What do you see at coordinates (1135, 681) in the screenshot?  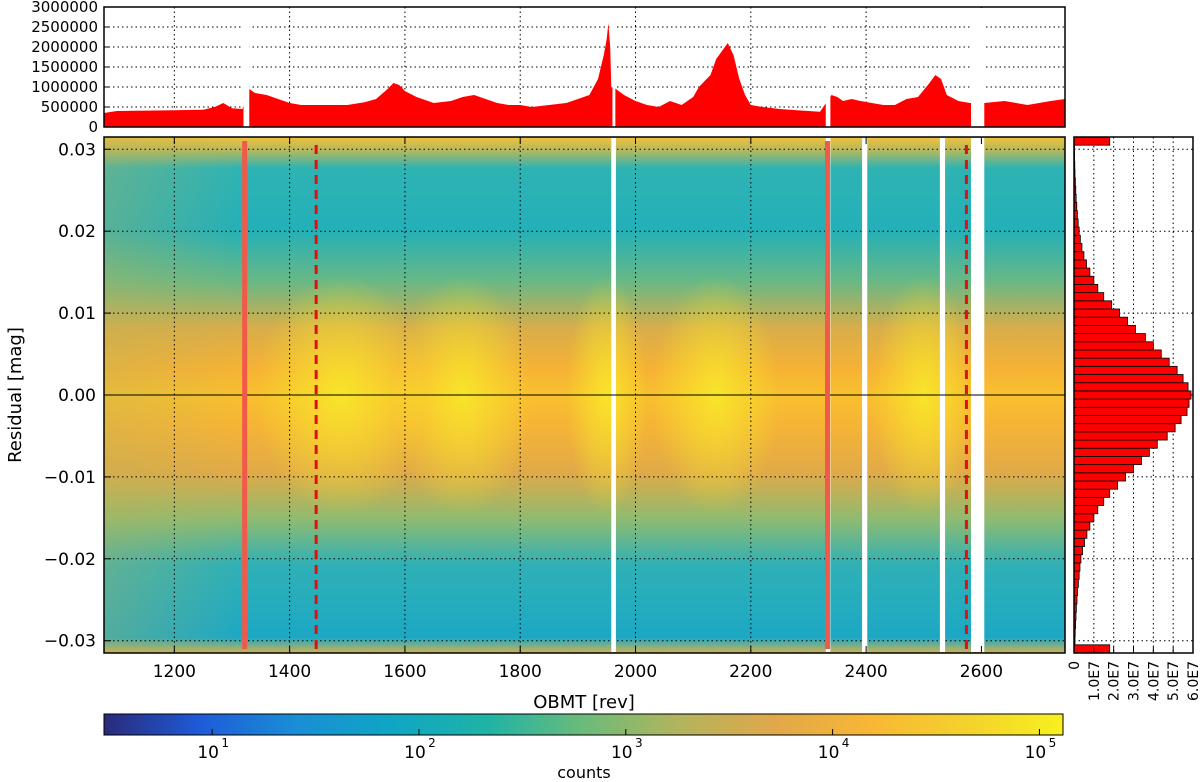 I see `right-xtick-label-3: 3.0E7` at bounding box center [1135, 681].